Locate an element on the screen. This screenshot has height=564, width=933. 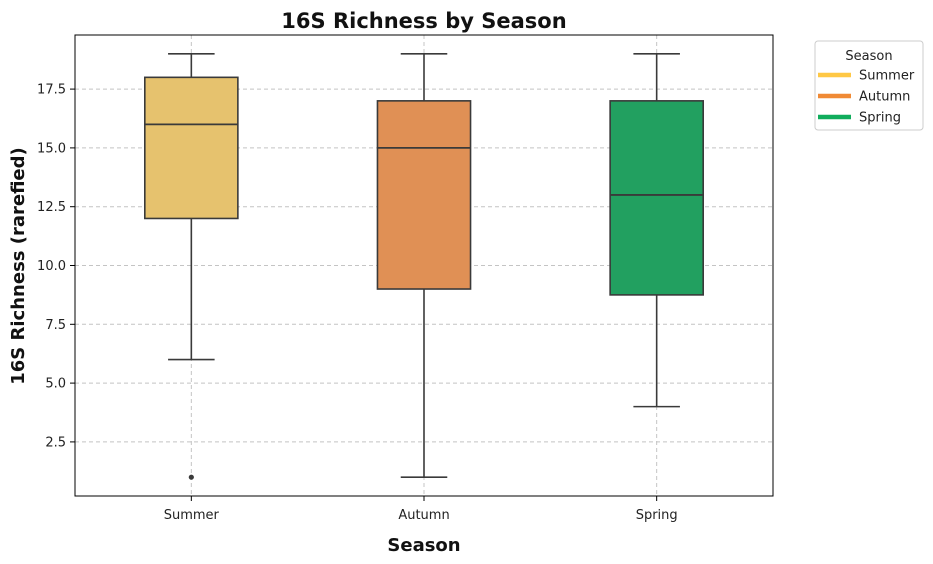
y-tick-label: 17.5 is located at coordinates (51, 90).